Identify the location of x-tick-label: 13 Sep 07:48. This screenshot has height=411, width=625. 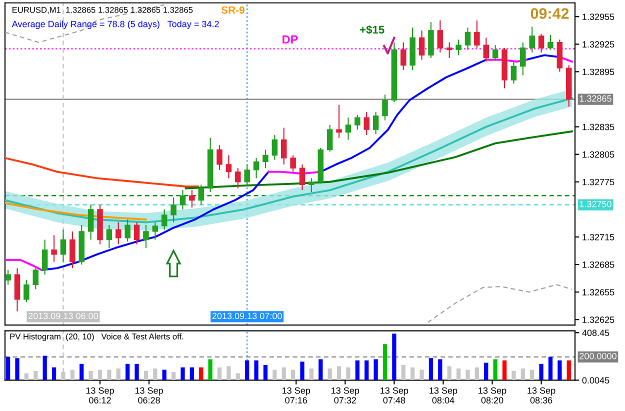
(394, 395).